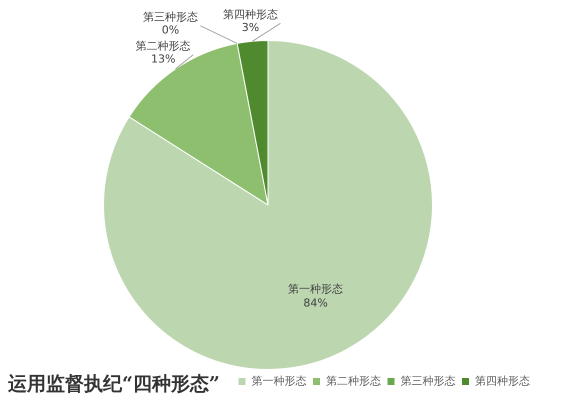  What do you see at coordinates (171, 30) in the screenshot?
I see `text: 0%` at bounding box center [171, 30].